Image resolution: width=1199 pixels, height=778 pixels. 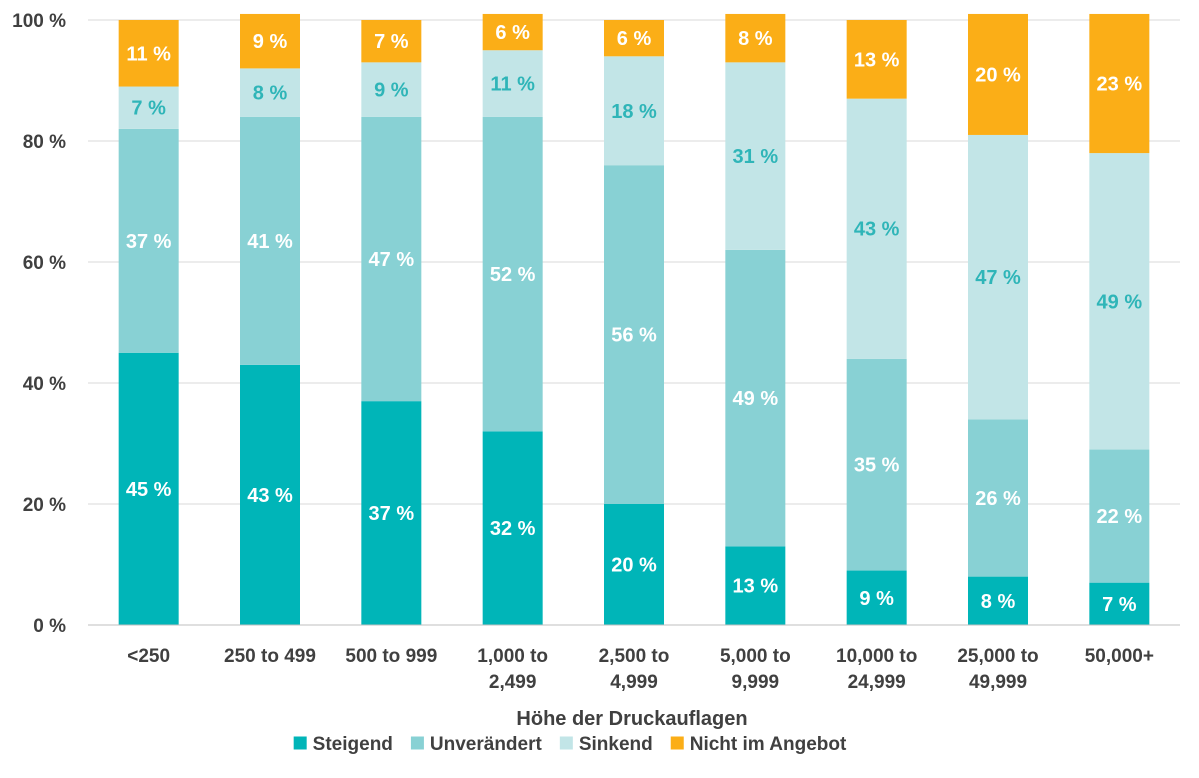 What do you see at coordinates (49, 626) in the screenshot?
I see `y-tick-label: 0 %` at bounding box center [49, 626].